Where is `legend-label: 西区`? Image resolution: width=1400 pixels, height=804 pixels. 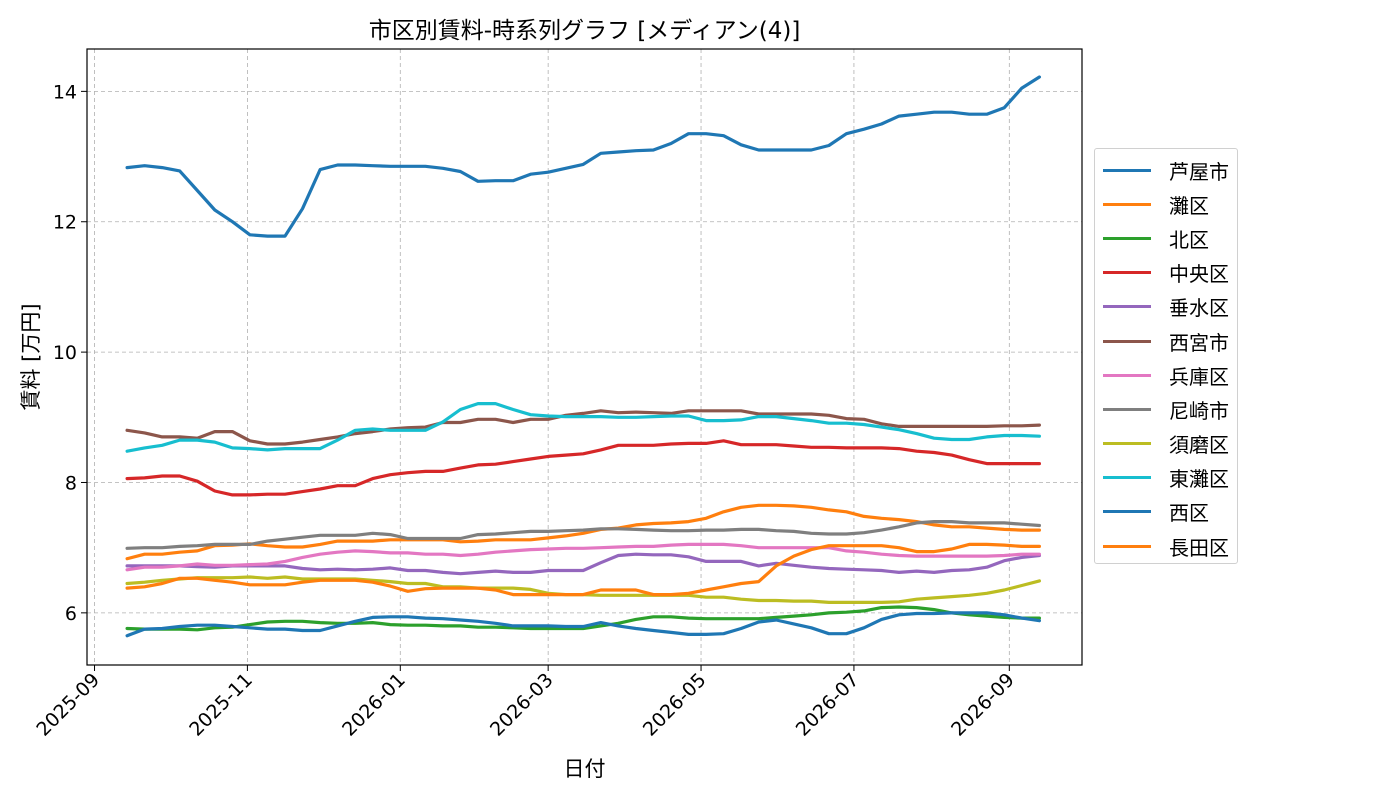 legend-label: 西区 is located at coordinates (1189, 513).